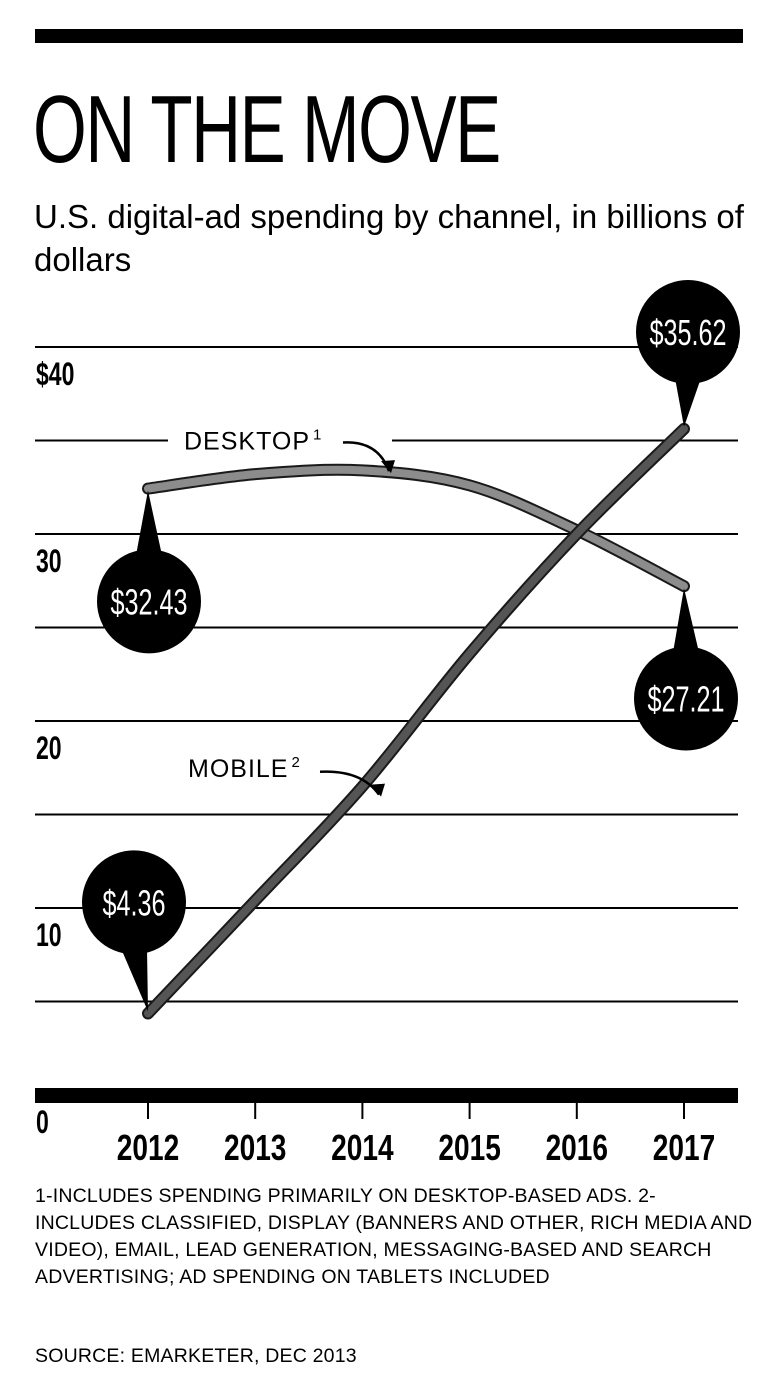 This screenshot has width=777, height=1397. Describe the element at coordinates (49, 935) in the screenshot. I see `y-tick-label: 10` at that location.